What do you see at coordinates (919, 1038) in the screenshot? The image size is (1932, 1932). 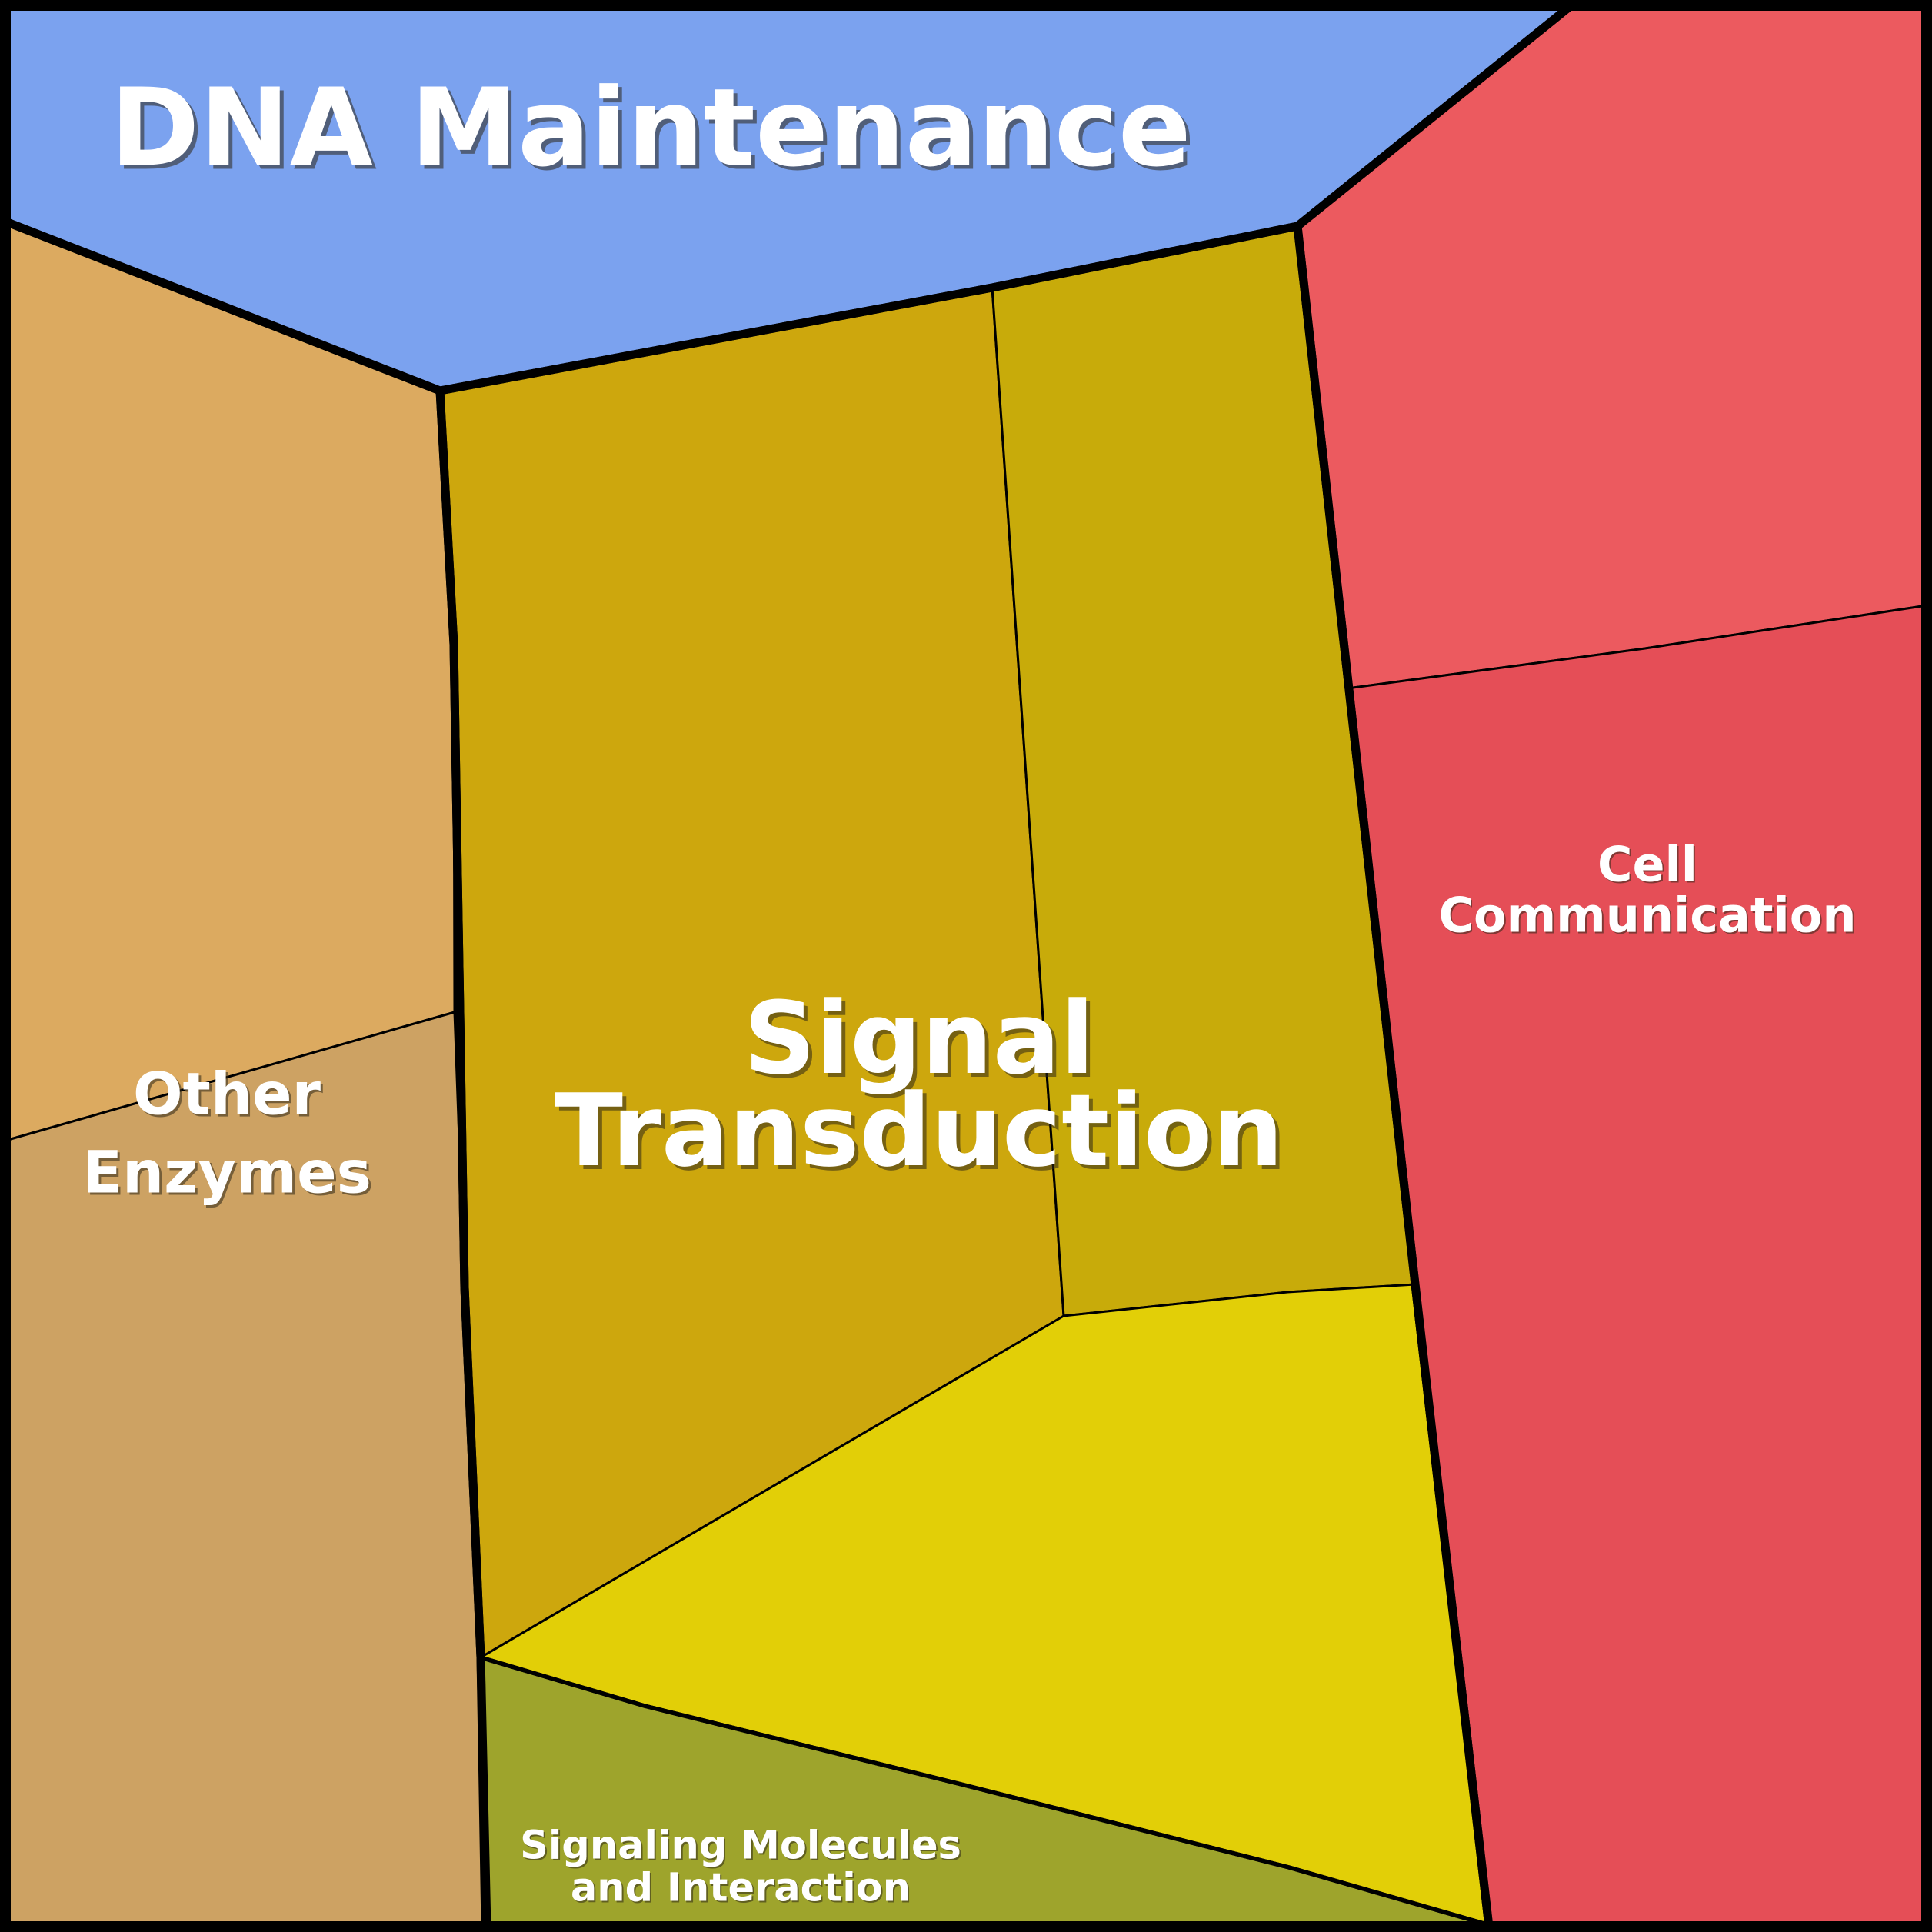 I see `region-label-signal-transduction-left-0: Signal` at bounding box center [919, 1038].